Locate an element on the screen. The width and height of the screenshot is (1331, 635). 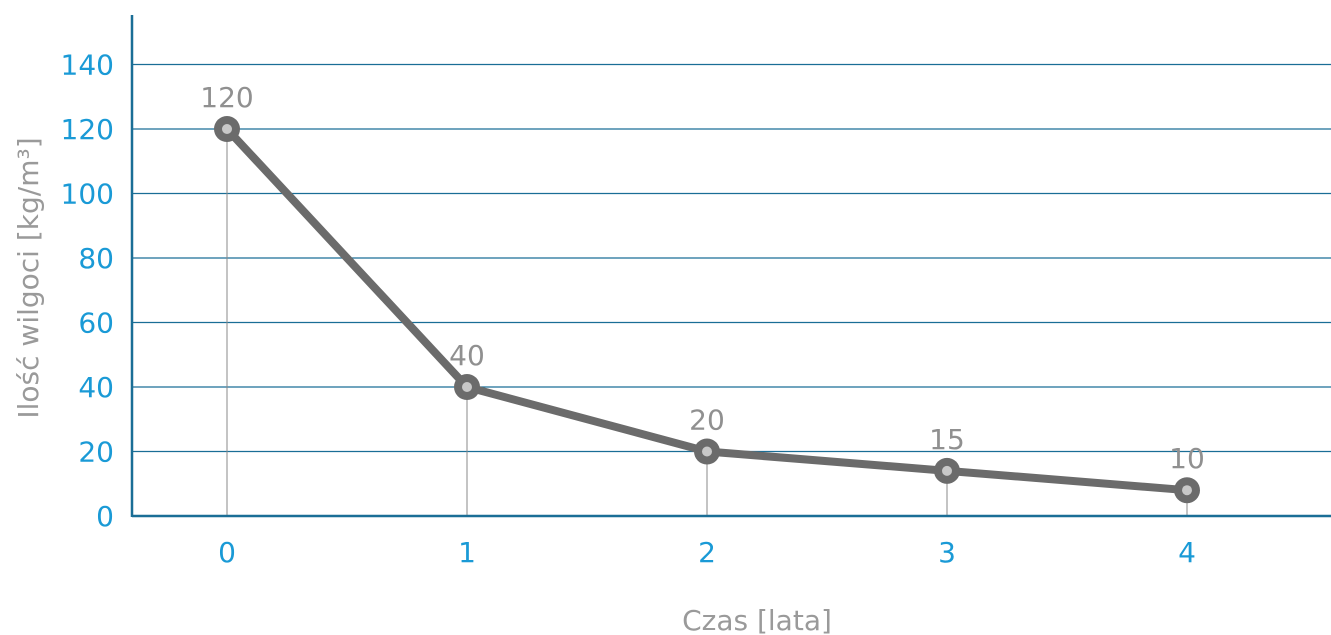
y-tick-labels: 0 20 40 60 80 100 120 140 is located at coordinates (87, 291).